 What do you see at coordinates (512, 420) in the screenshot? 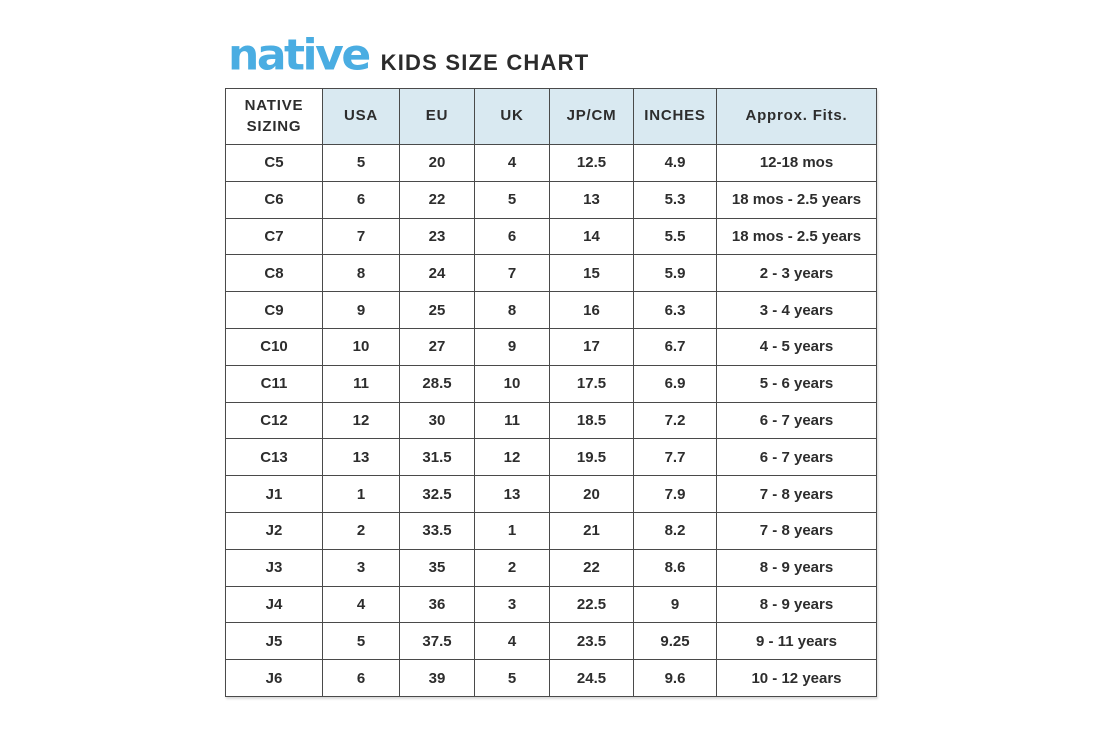
I see `table-cell: 11` at bounding box center [512, 420].